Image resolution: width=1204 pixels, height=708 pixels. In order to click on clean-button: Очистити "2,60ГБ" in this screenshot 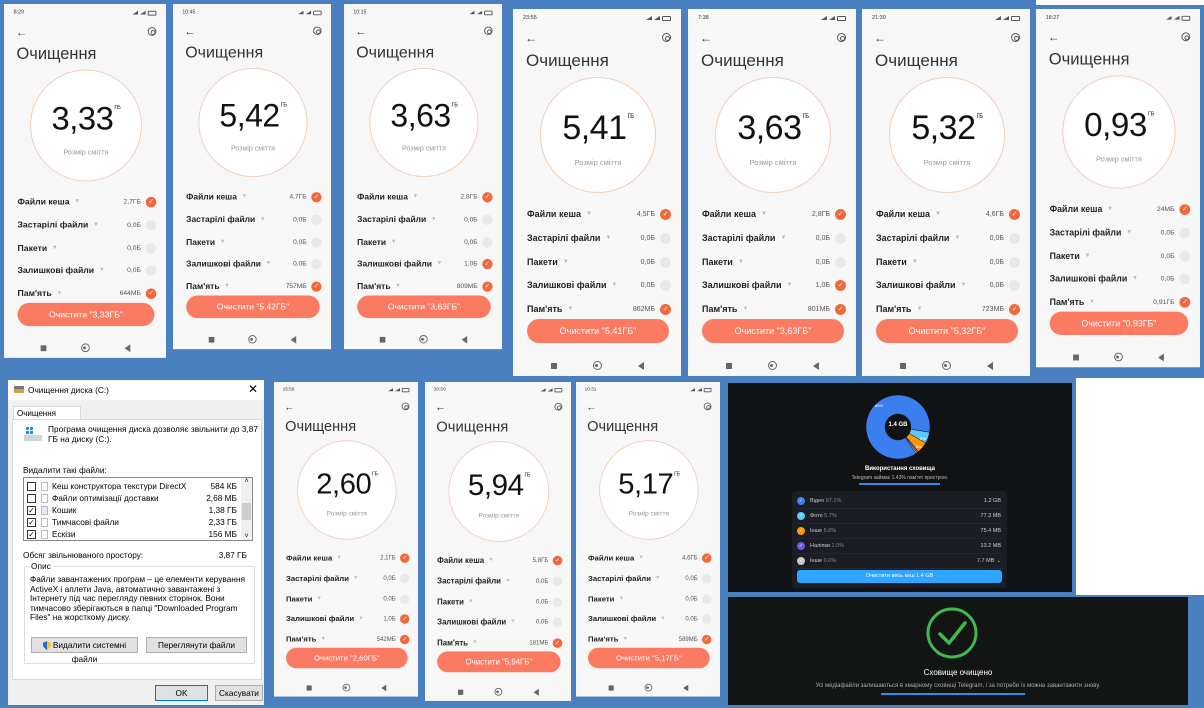, I will do `click(347, 658)`.